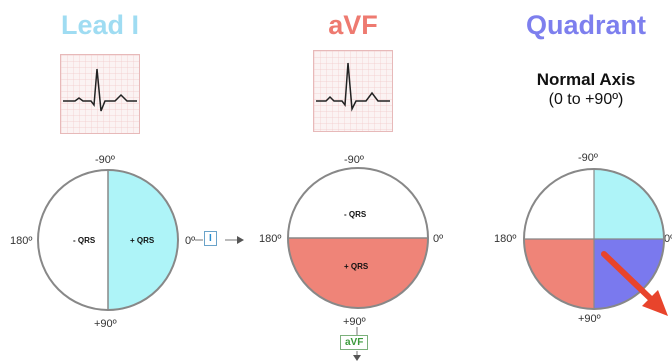  Describe the element at coordinates (105, 324) in the screenshot. I see `lead-i-bottom-label: +90º` at that location.